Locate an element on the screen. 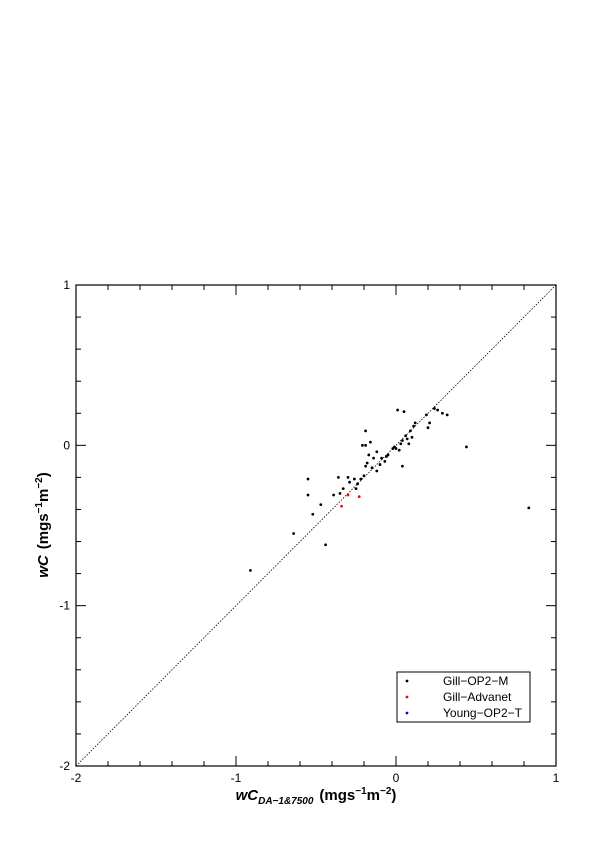 This screenshot has width=595, height=847. y-tick-label: 0 is located at coordinates (66, 445).